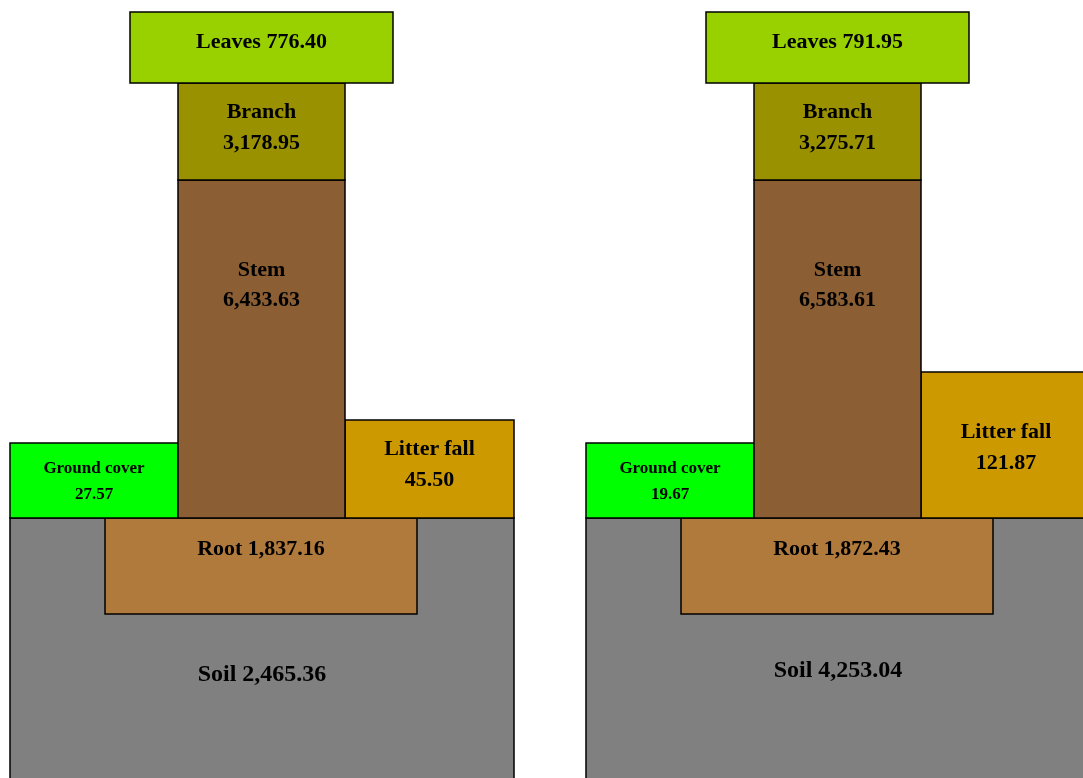  I want to click on data-label: 791.95, so click(872, 40).